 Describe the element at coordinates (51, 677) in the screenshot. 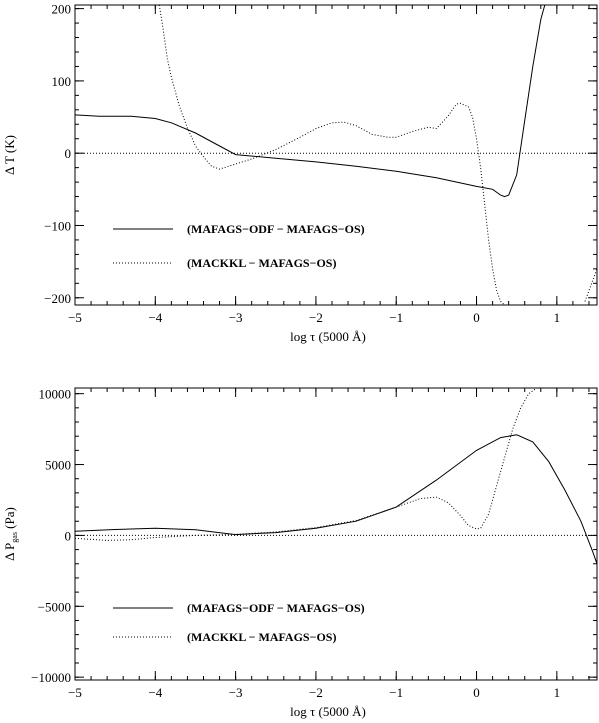

I see `y-tick-label: −10000` at that location.